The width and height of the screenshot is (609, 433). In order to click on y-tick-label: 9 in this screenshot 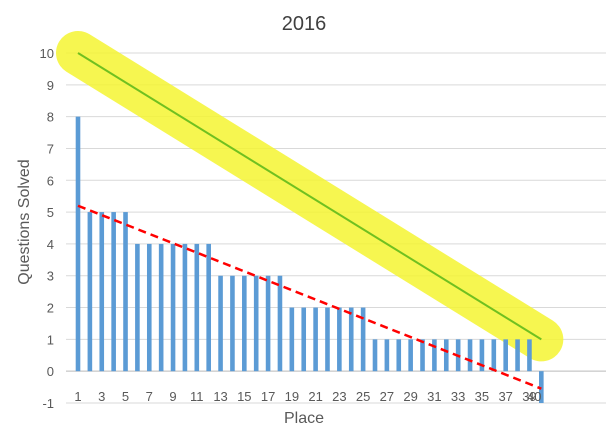, I will do `click(50, 85)`.